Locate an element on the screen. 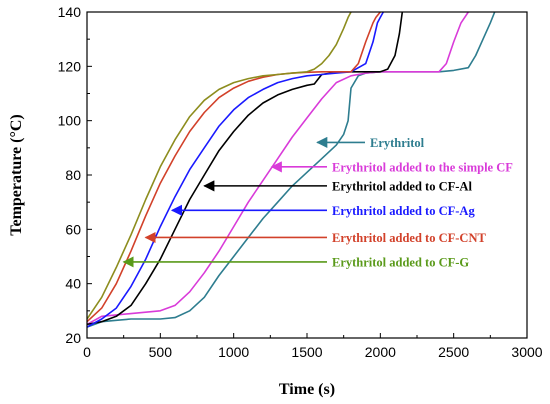  x-tick-label: 3000 is located at coordinates (526, 352).